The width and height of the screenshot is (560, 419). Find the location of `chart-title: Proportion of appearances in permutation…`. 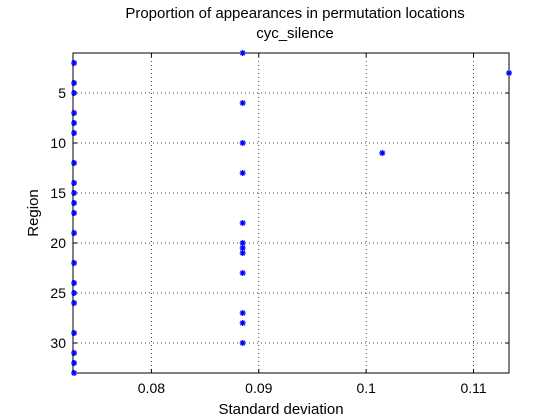

chart-title: Proportion of appearances in permutation… is located at coordinates (294, 13).